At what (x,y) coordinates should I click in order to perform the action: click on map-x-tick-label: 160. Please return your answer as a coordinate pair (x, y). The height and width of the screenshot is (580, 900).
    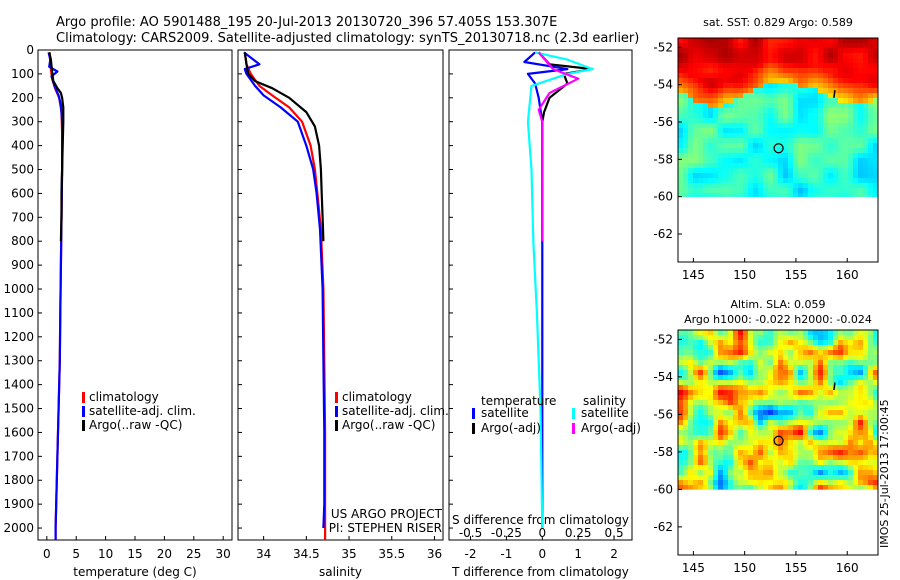
    Looking at the image, I should click on (847, 275).